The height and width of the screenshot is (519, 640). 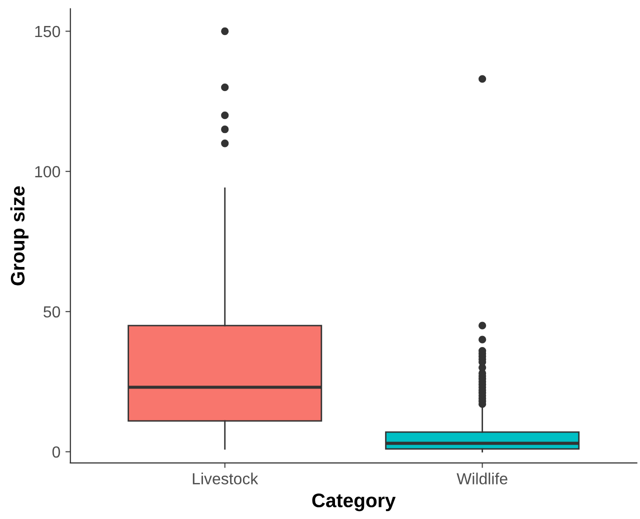 I want to click on x-tick-label: Wildlife, so click(x=482, y=478).